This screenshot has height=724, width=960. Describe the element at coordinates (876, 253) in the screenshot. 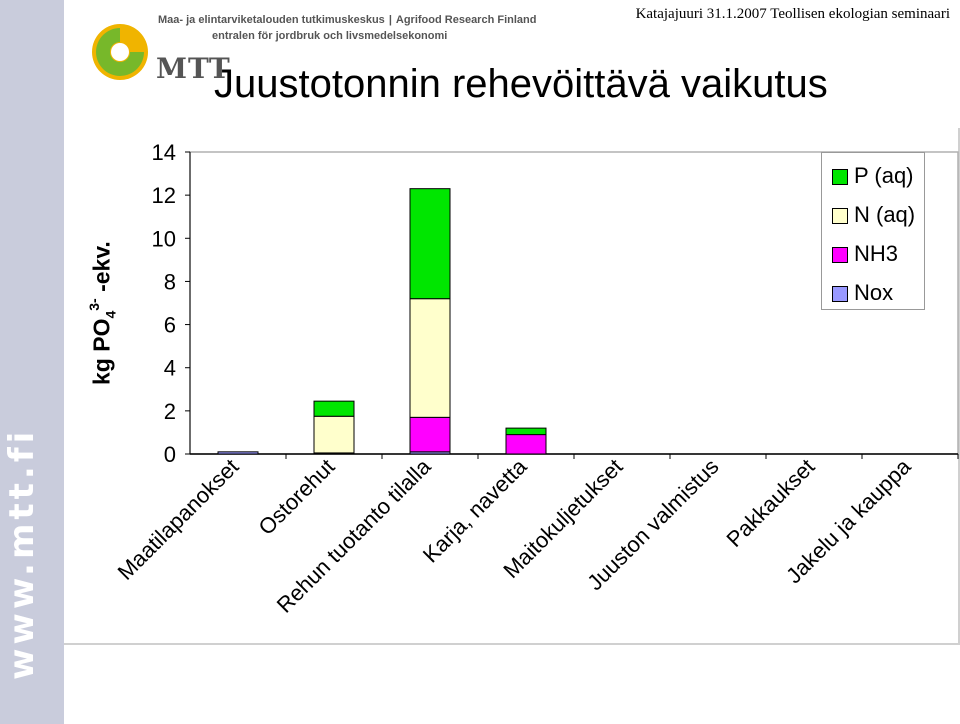

I see `legend-label: NH3` at that location.